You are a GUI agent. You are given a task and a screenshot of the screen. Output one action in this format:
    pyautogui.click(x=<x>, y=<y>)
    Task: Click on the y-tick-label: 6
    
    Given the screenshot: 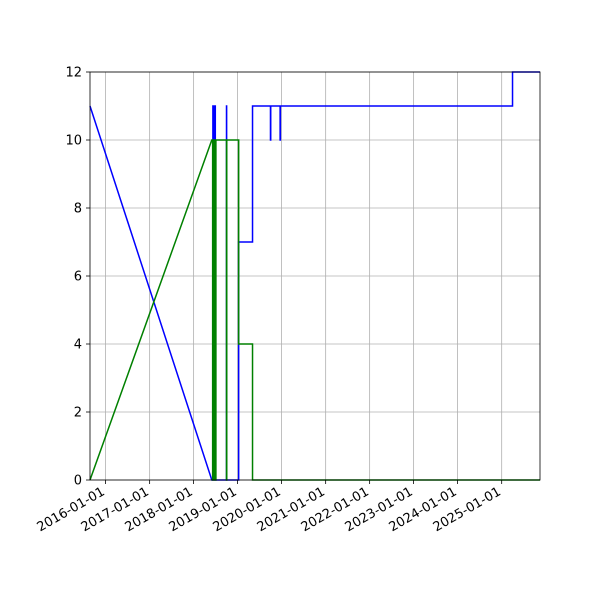 What is the action you would take?
    pyautogui.click(x=78, y=277)
    